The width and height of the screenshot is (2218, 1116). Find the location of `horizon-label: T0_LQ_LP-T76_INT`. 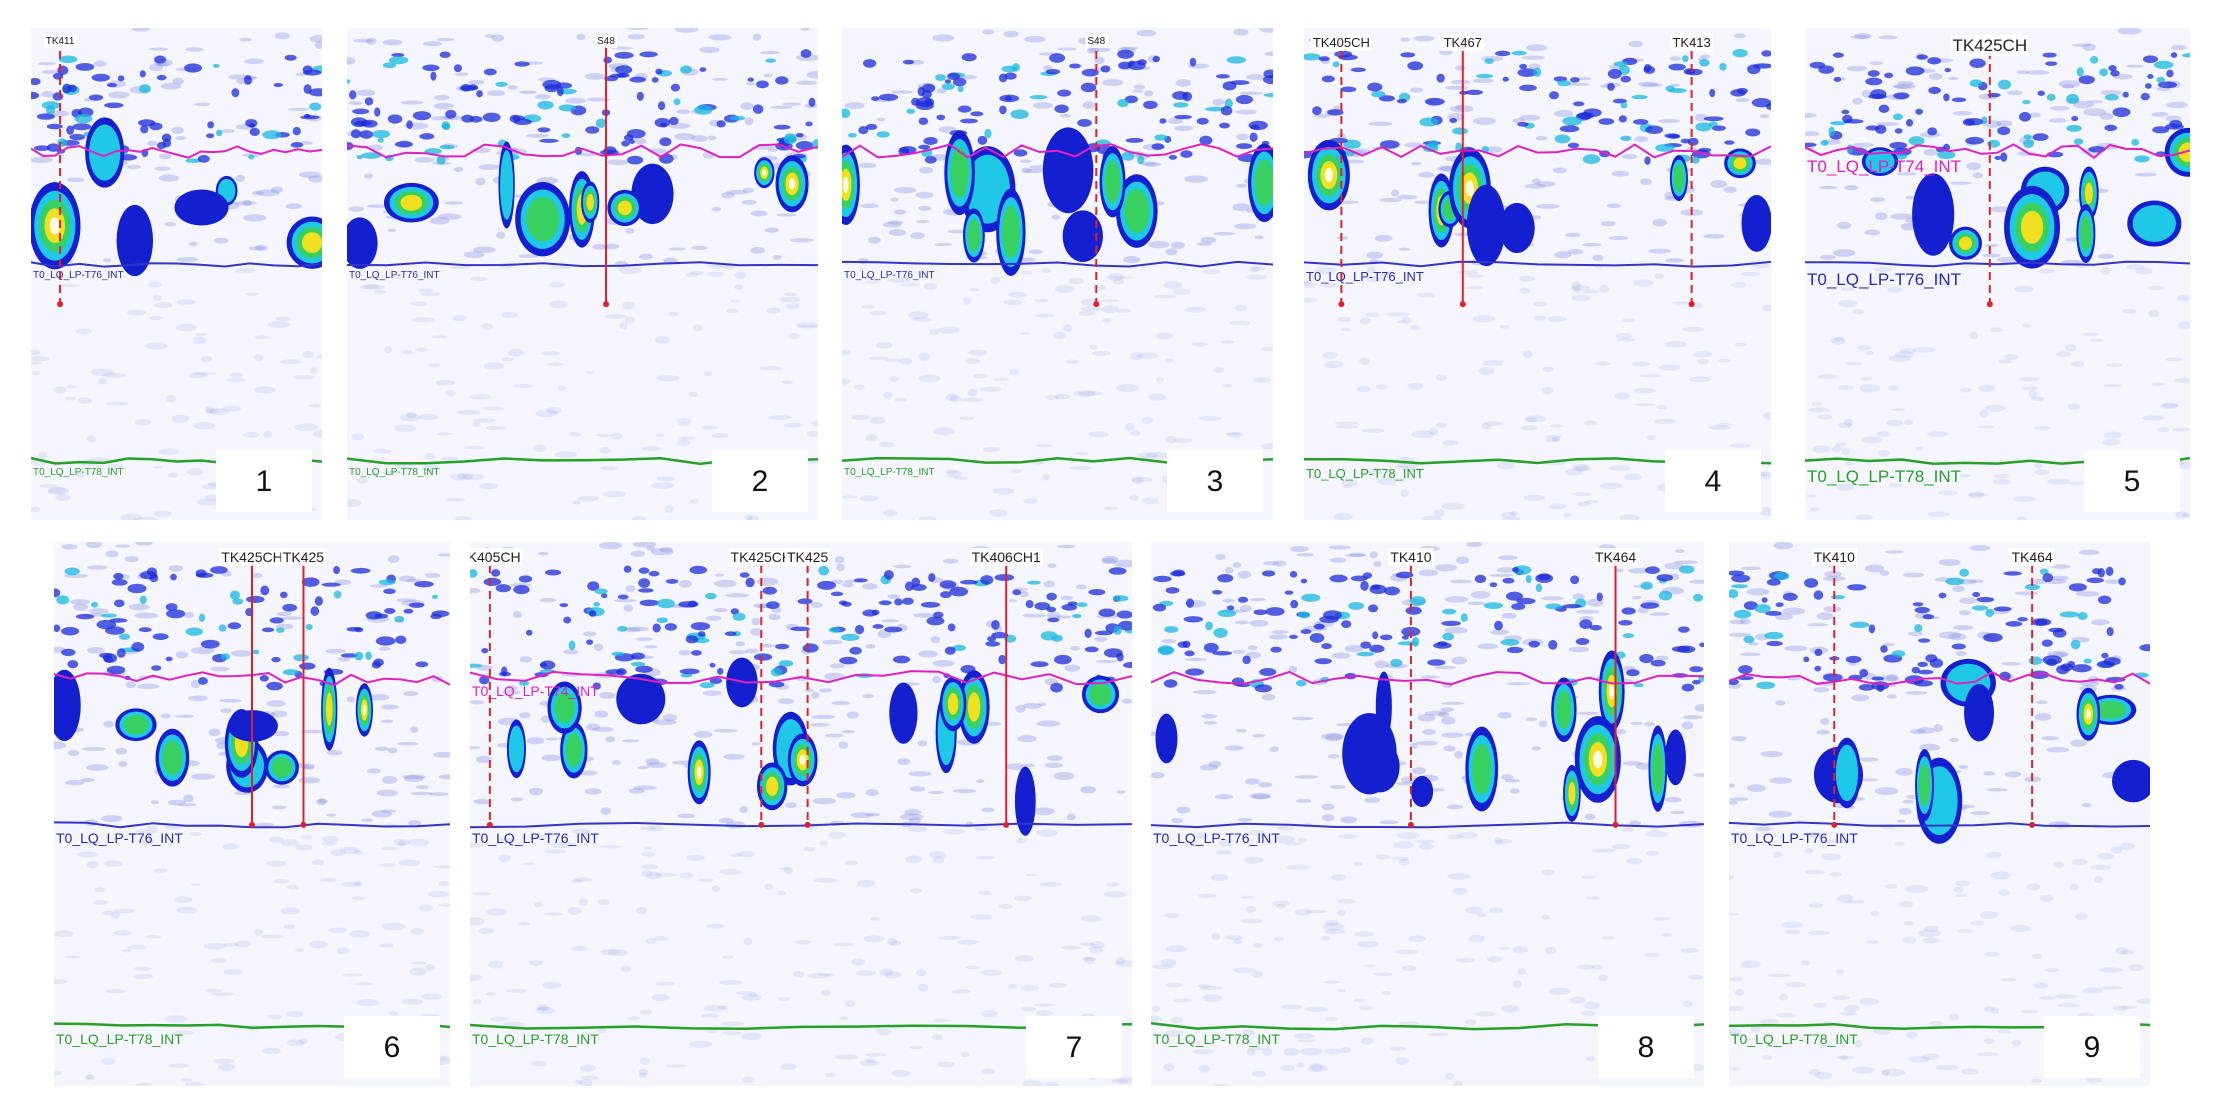

horizon-label: T0_LQ_LP-T76_INT is located at coordinates (78, 275).